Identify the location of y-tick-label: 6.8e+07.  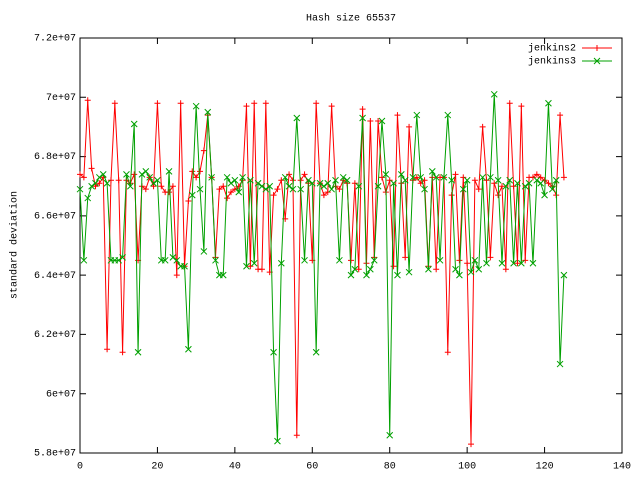
(55, 157).